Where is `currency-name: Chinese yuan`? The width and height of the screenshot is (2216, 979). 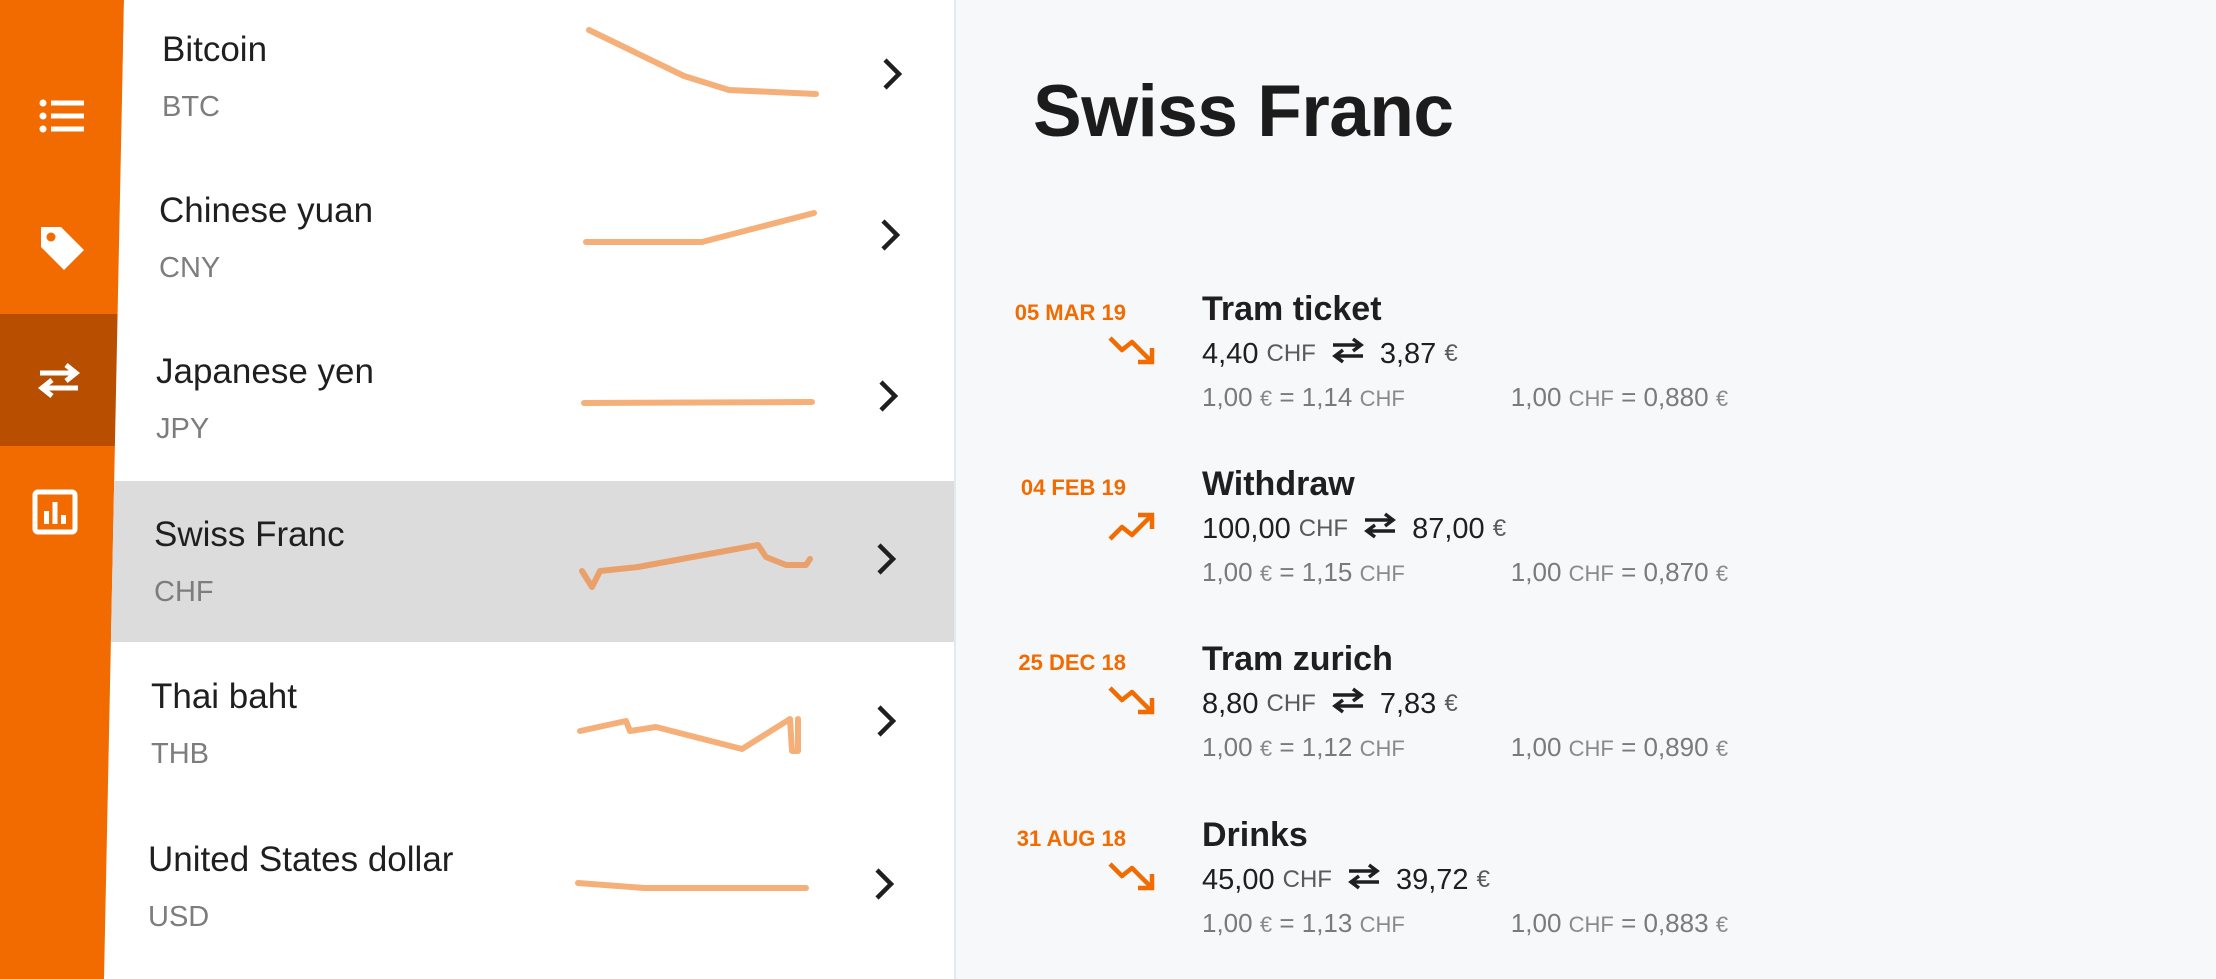
currency-name: Chinese yuan is located at coordinates (266, 210).